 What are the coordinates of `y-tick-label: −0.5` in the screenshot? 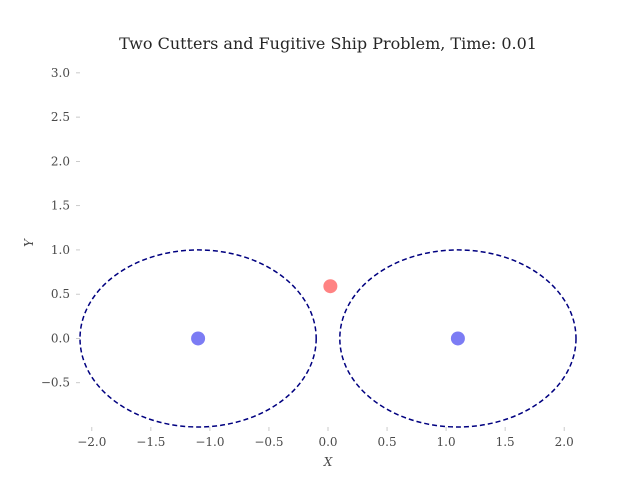 It's located at (55, 383).